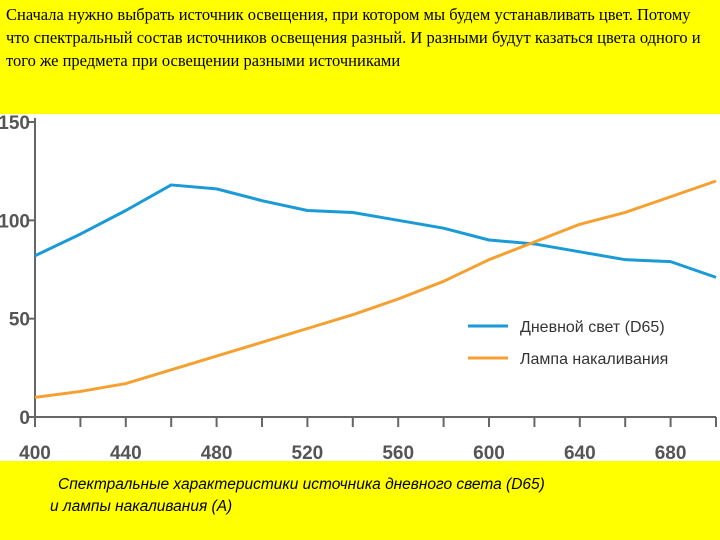  What do you see at coordinates (568, 343) in the screenshot?
I see `chart-legend: Дневной свет (D65) Лампа накаливания` at bounding box center [568, 343].